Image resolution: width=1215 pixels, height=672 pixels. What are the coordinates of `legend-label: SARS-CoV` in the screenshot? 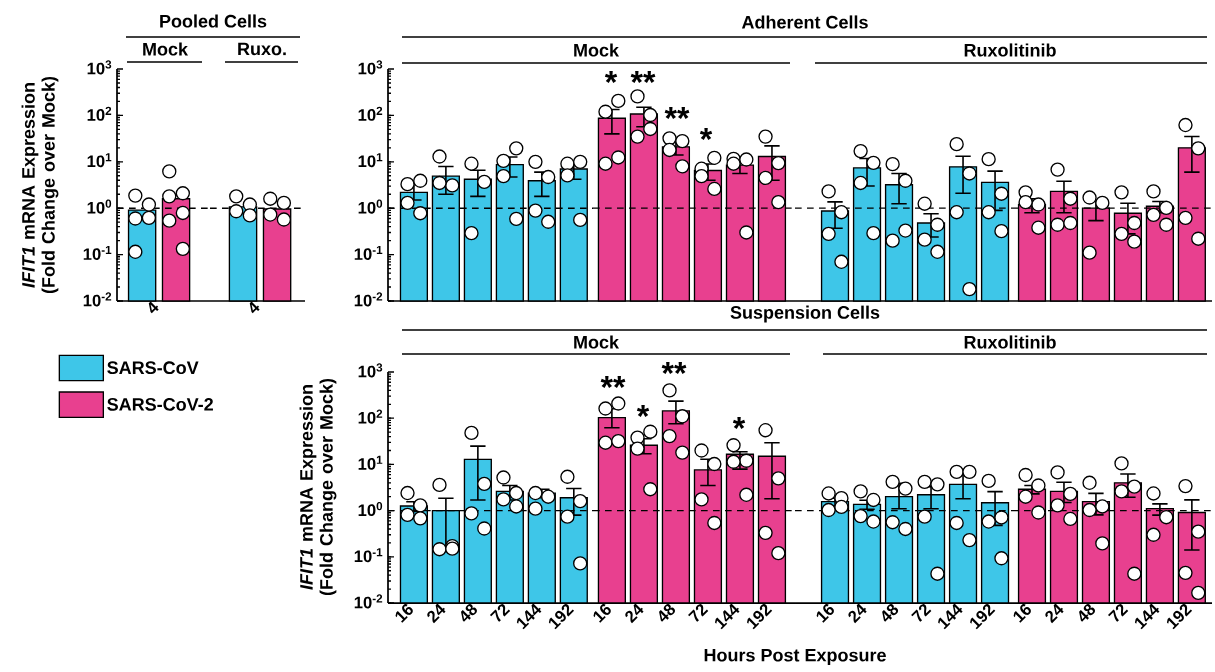 It's located at (153, 368).